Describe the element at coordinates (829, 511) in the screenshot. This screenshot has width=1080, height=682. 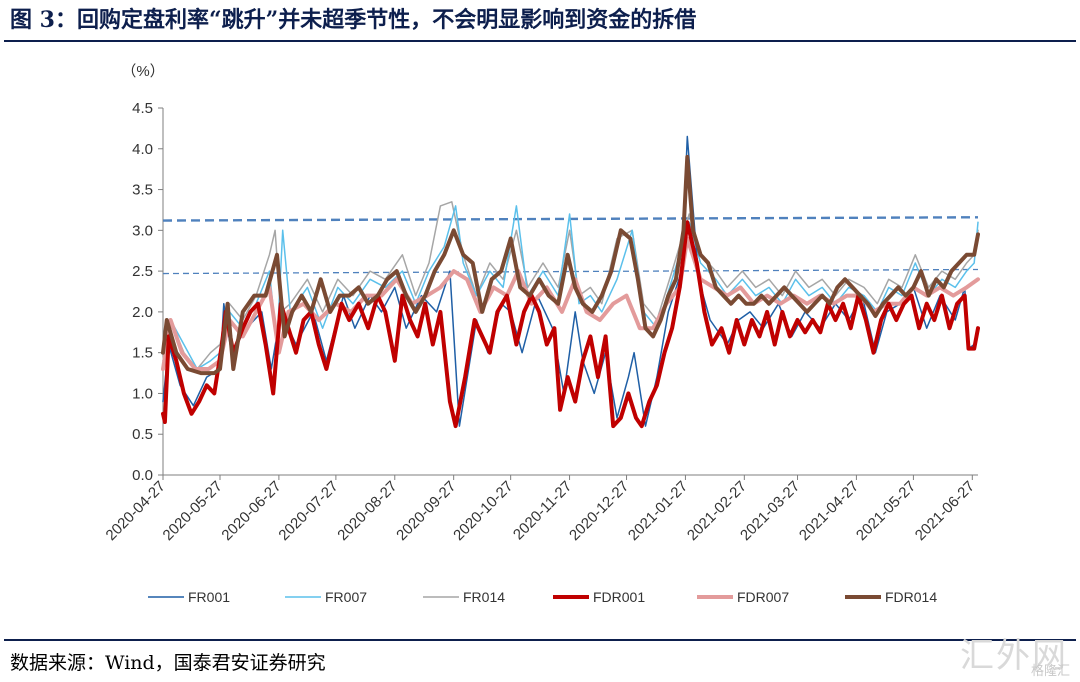
I see `x-tick-label: 2021-04-27` at that location.